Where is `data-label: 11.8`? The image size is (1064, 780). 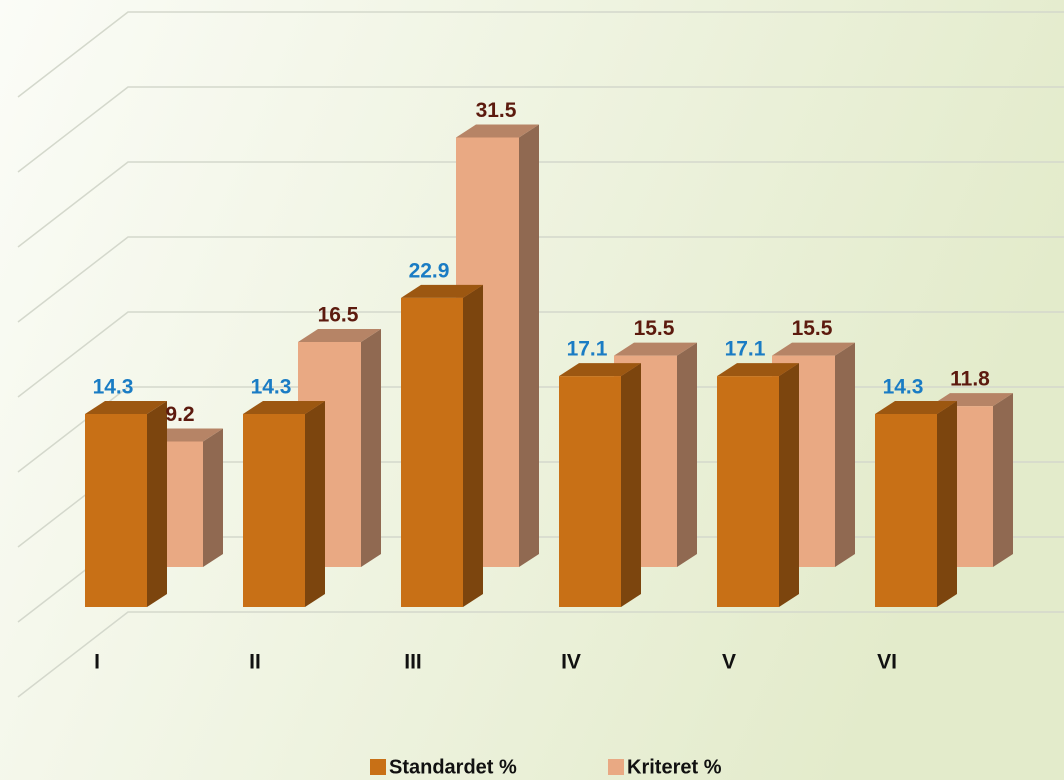
data-label: 11.8 is located at coordinates (970, 379).